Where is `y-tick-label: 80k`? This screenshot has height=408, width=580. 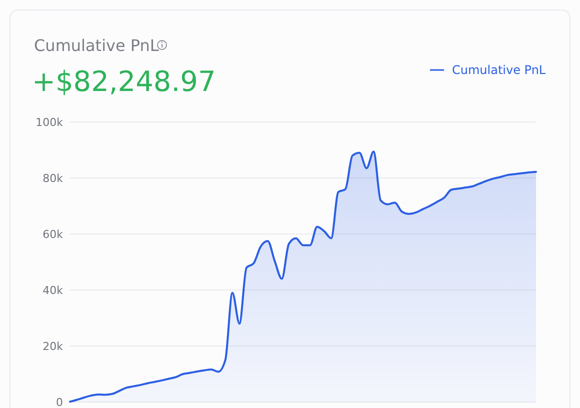
y-tick-label: 80k is located at coordinates (53, 178).